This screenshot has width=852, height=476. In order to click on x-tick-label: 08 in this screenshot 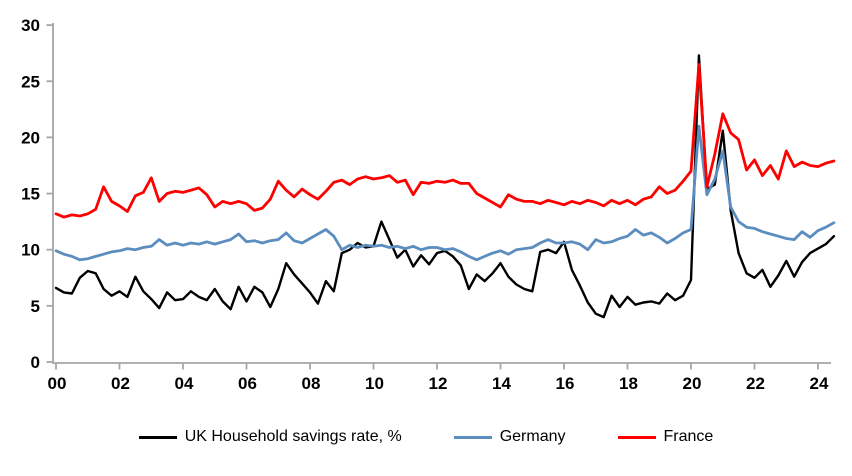, I will do `click(311, 383)`.